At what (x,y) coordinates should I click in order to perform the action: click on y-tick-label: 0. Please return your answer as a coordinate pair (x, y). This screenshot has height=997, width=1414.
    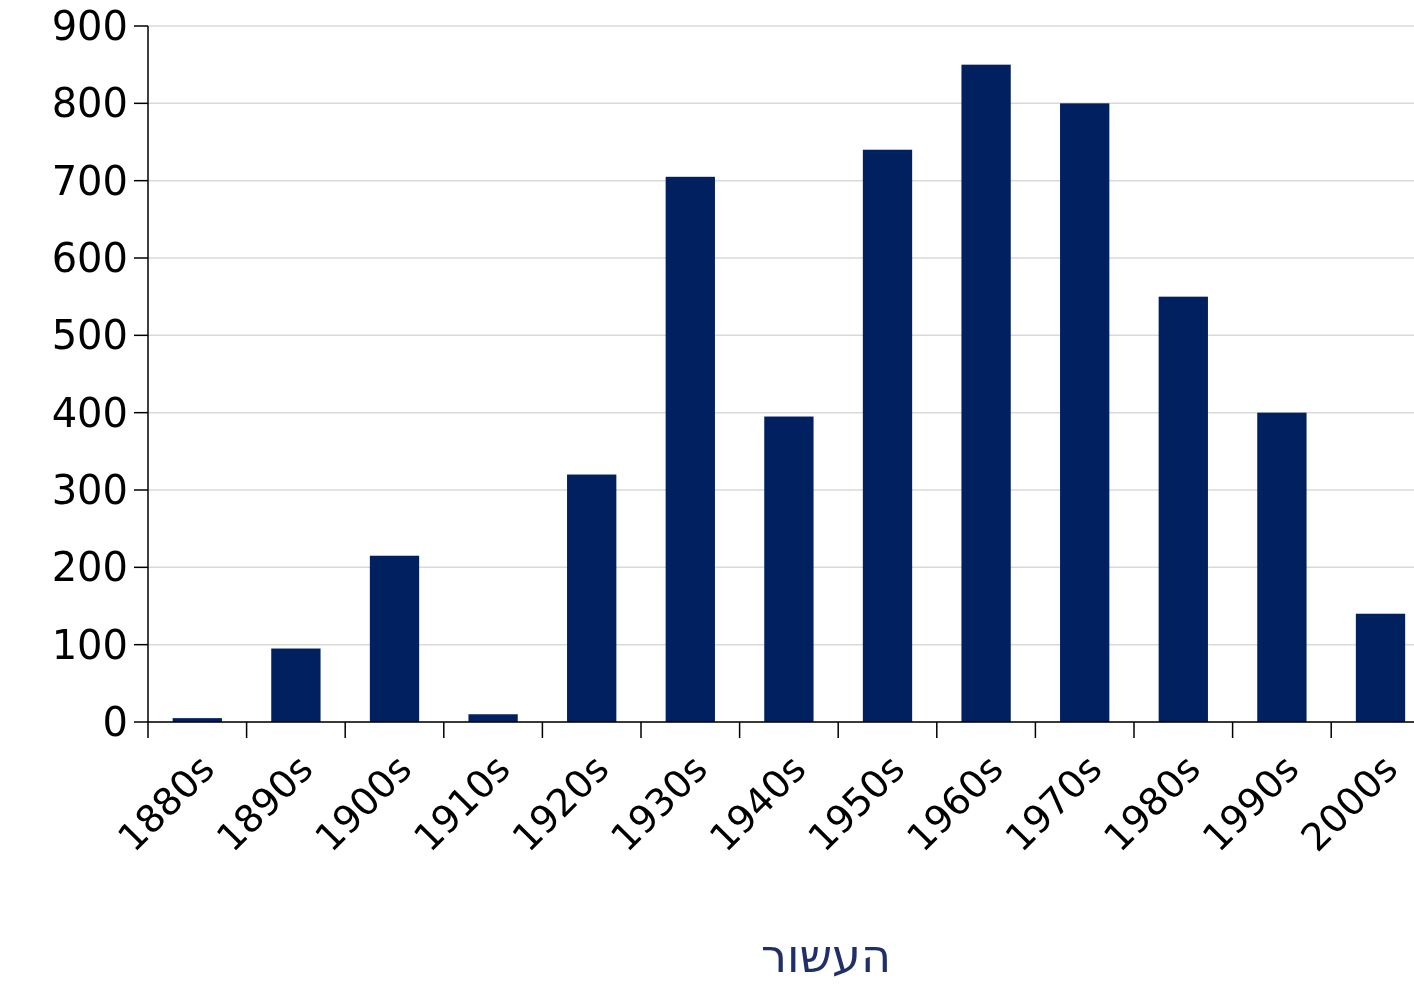
    Looking at the image, I should click on (115, 722).